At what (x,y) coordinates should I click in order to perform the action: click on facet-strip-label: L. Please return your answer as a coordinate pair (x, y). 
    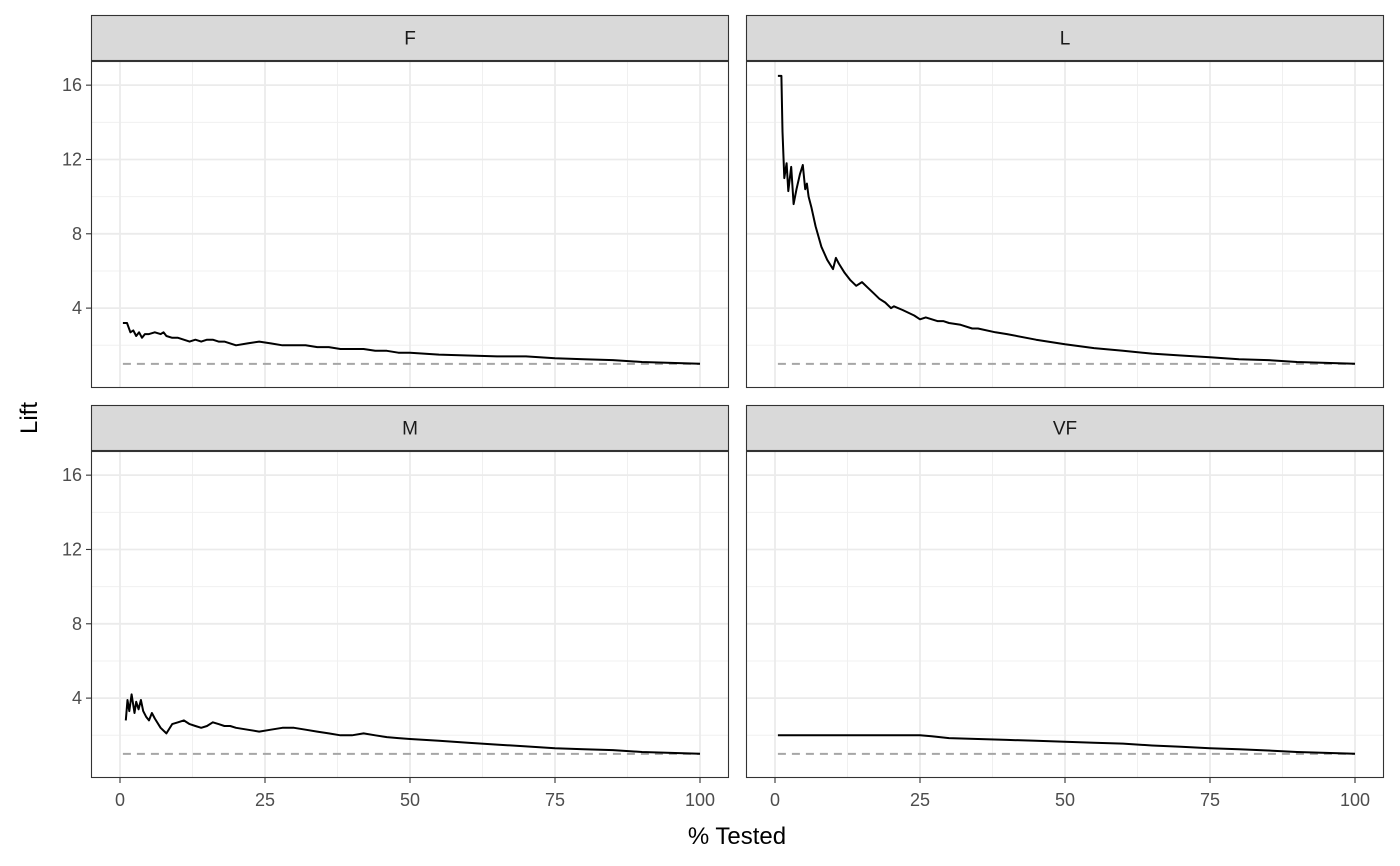
    Looking at the image, I should click on (1065, 39).